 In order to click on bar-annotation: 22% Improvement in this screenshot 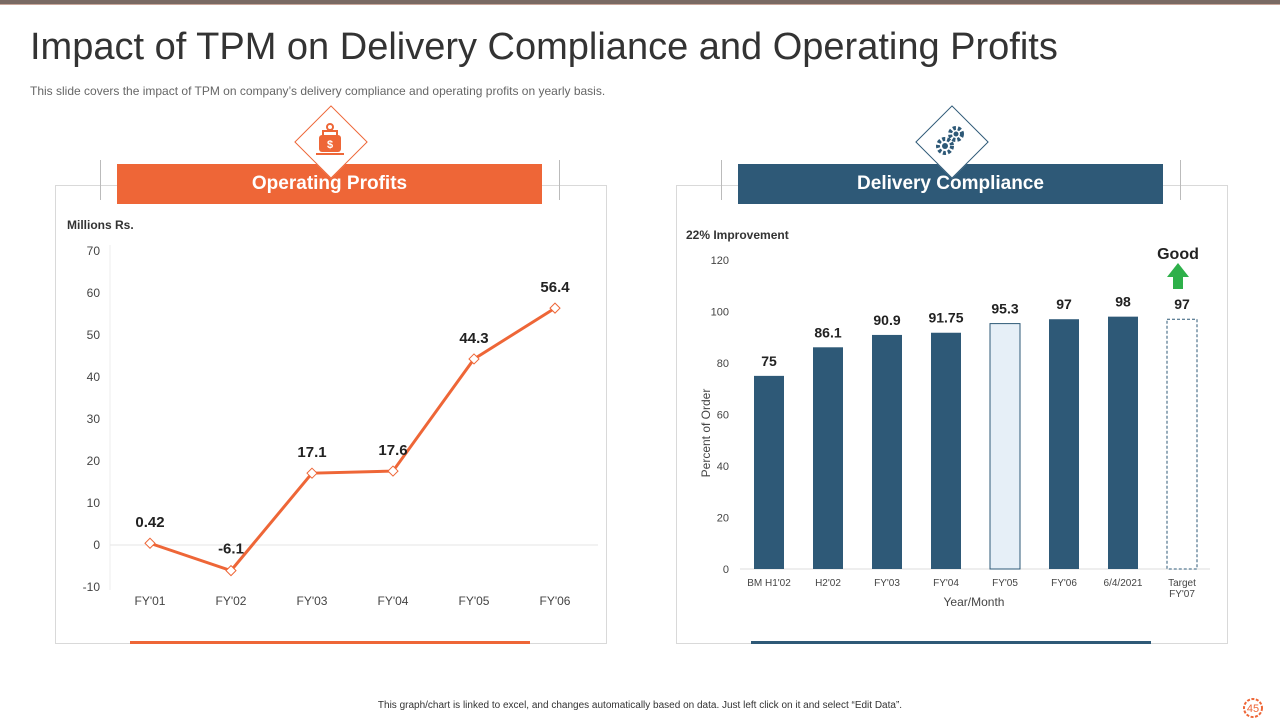, I will do `click(737, 235)`.